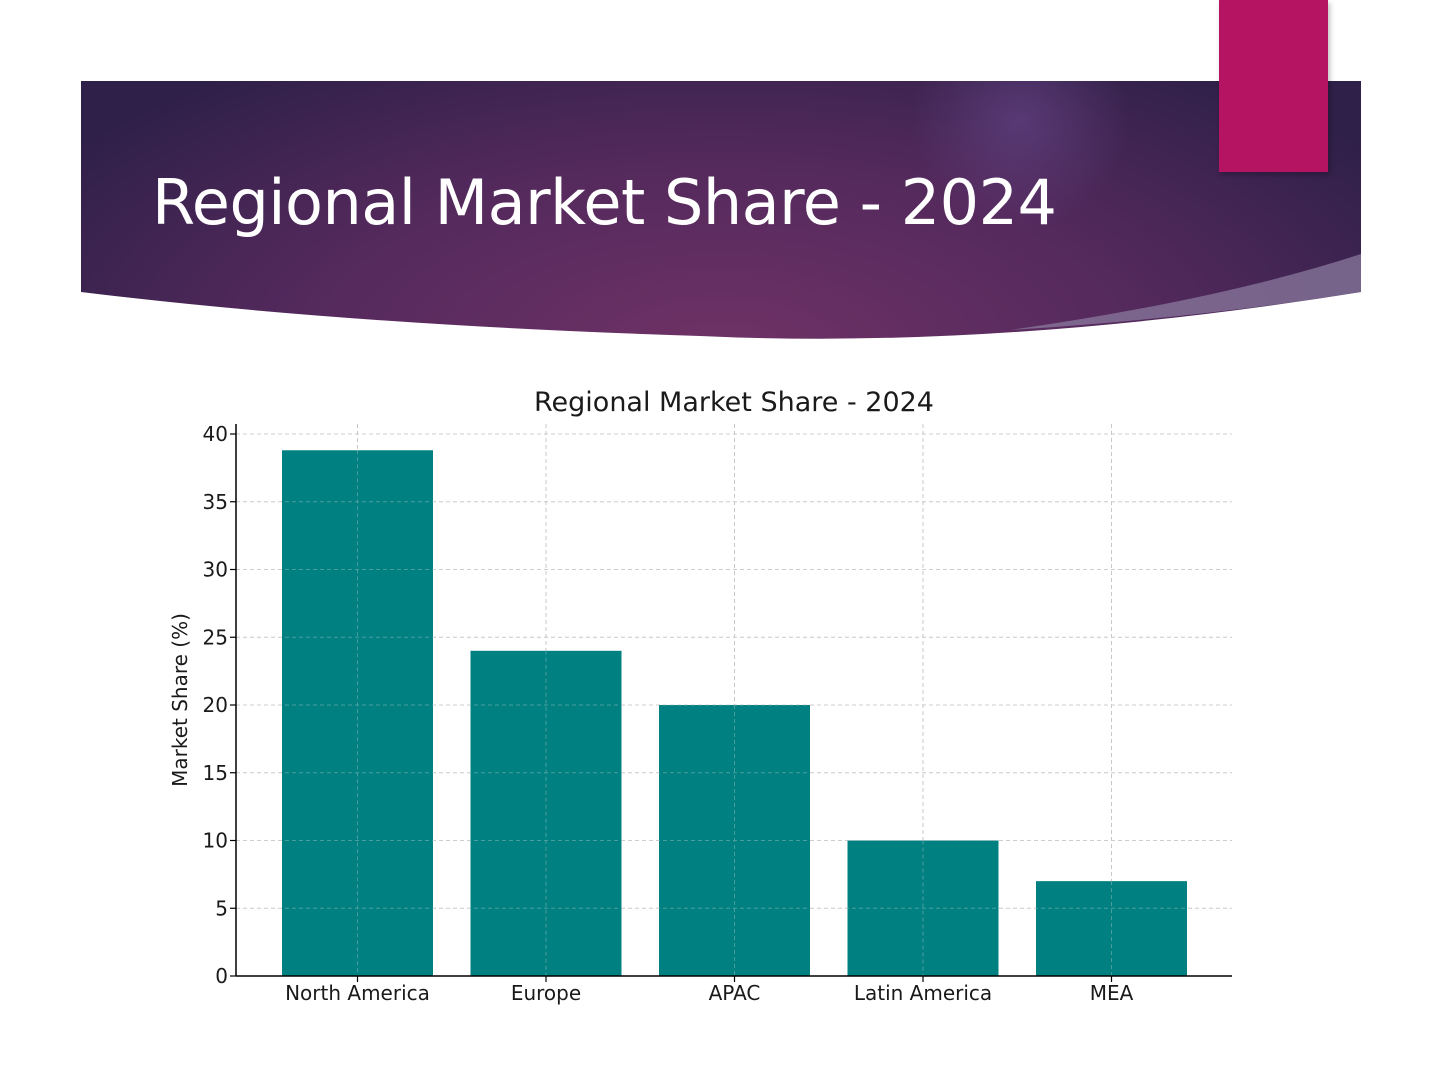 The width and height of the screenshot is (1440, 1080). I want to click on y-tick-label: 40, so click(215, 434).